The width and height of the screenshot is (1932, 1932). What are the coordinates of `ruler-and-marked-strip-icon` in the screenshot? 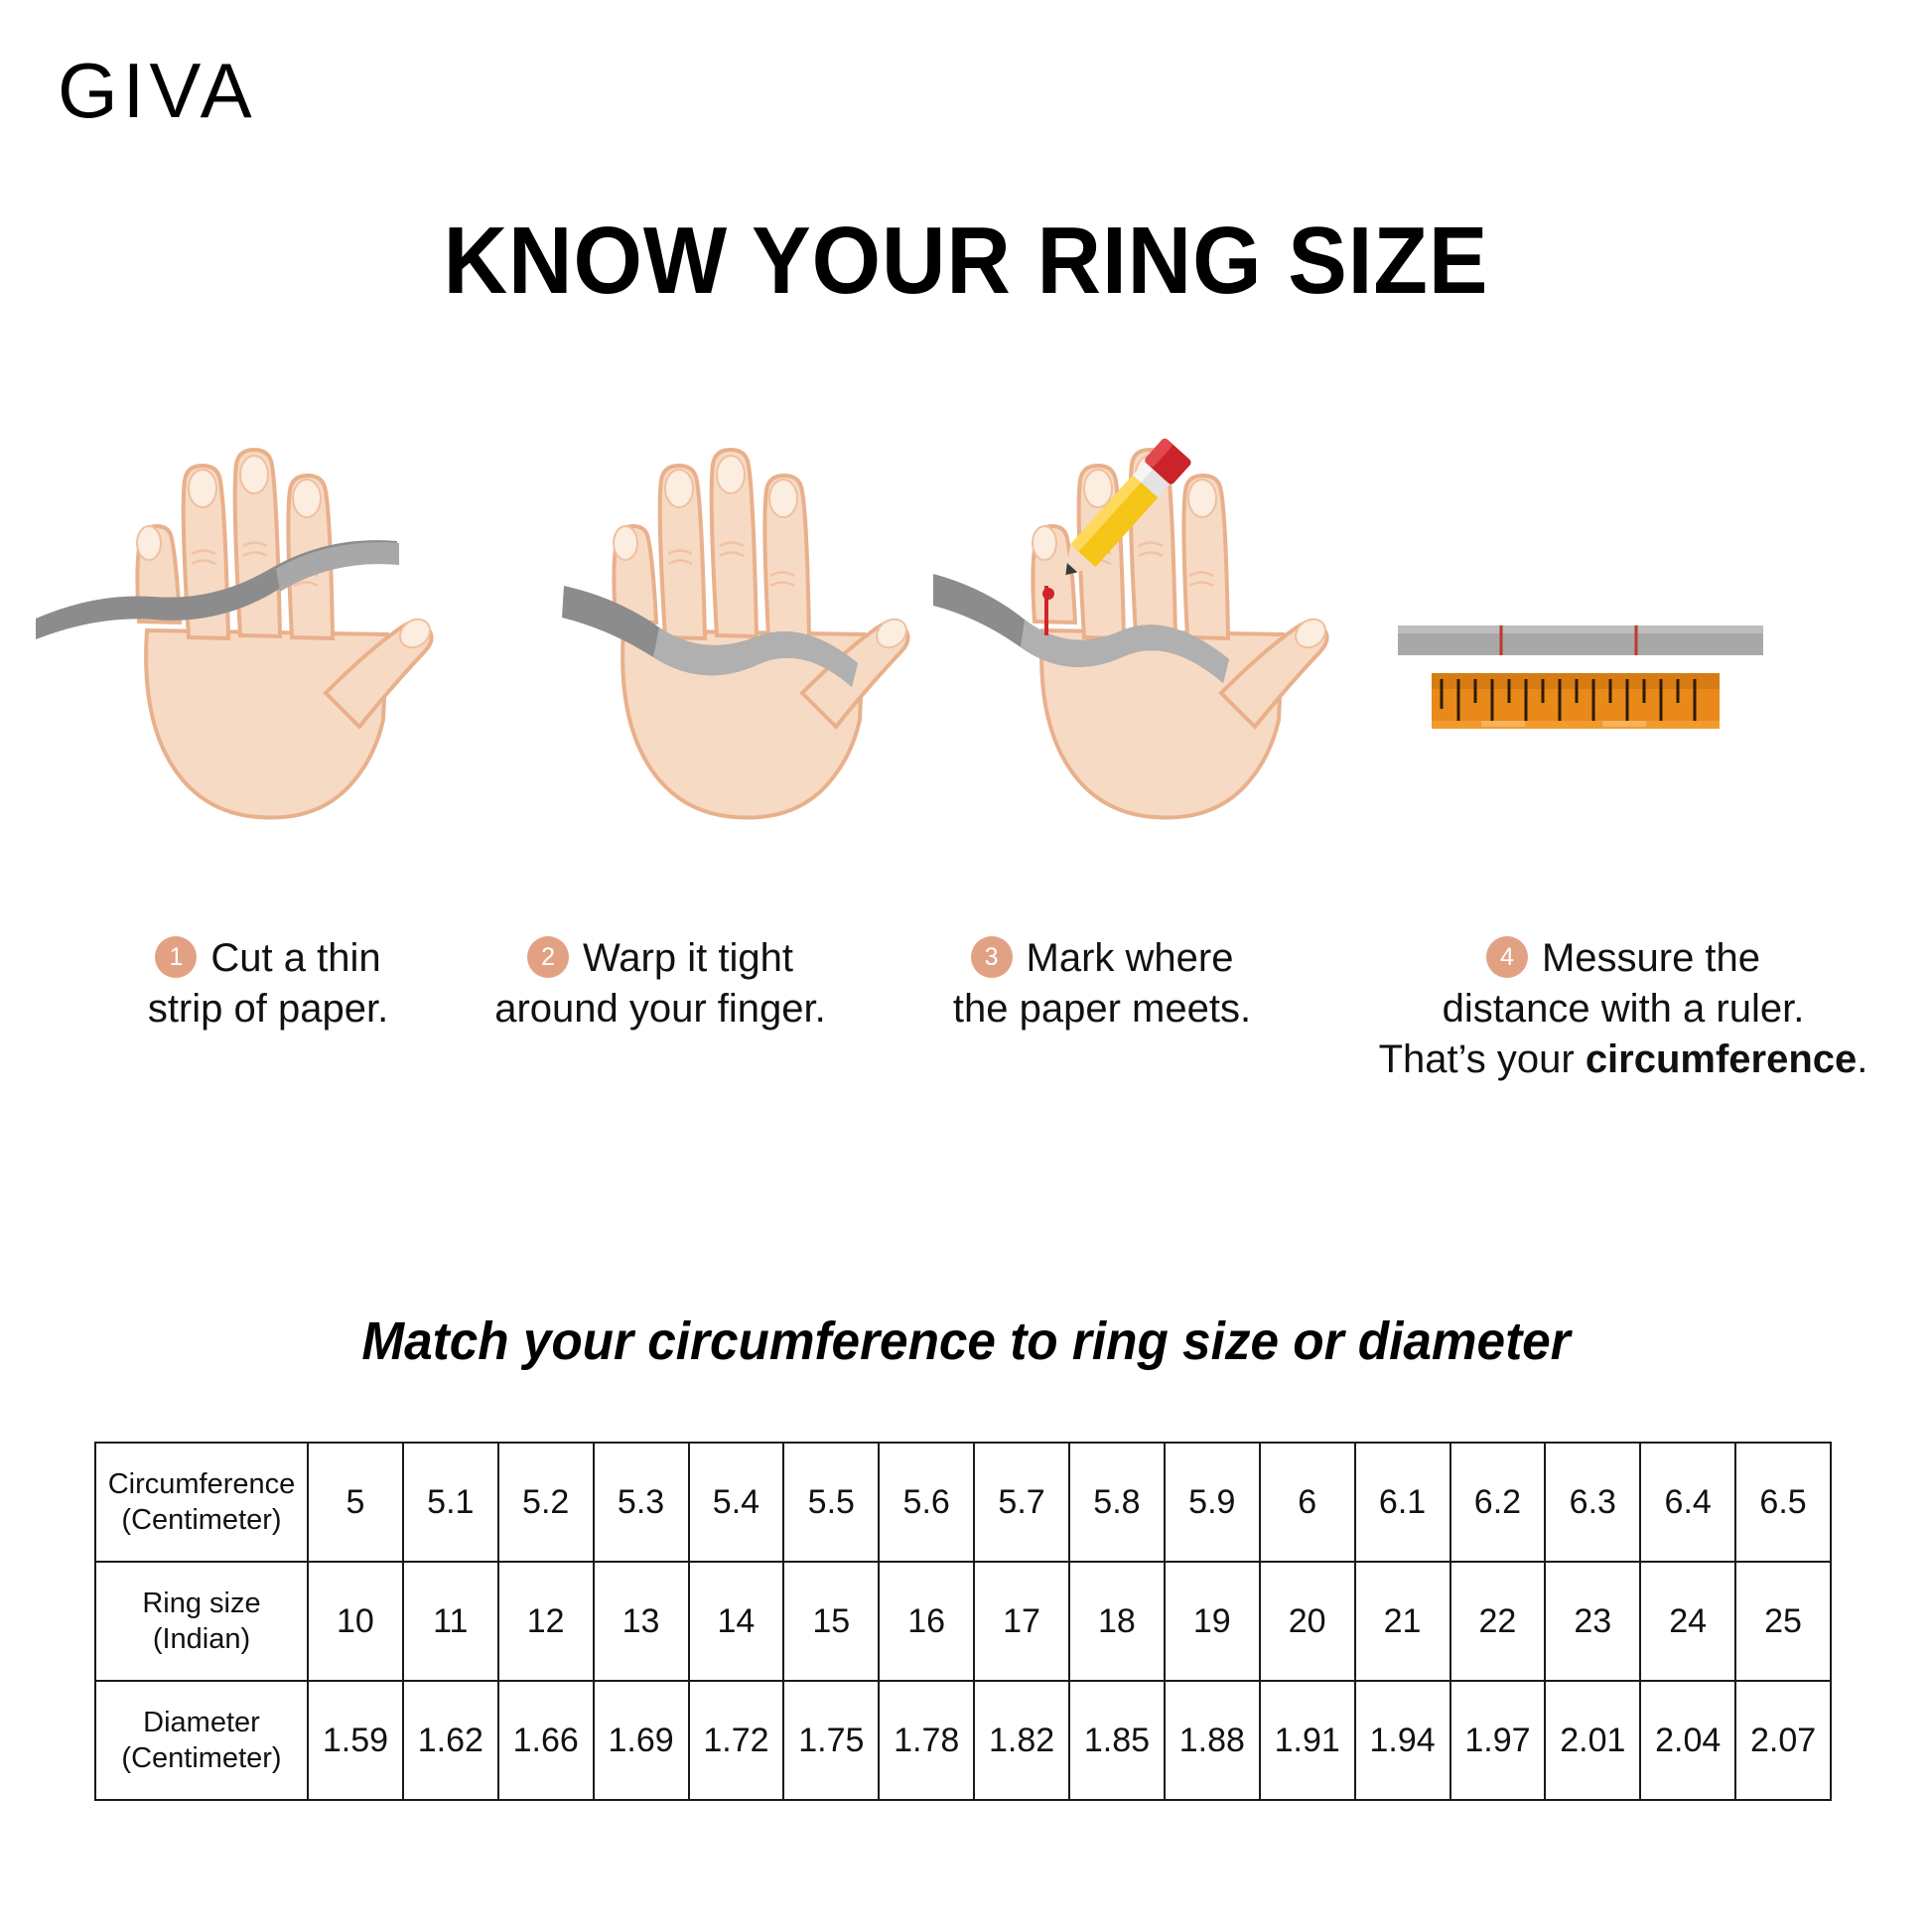 It's located at (1581, 677).